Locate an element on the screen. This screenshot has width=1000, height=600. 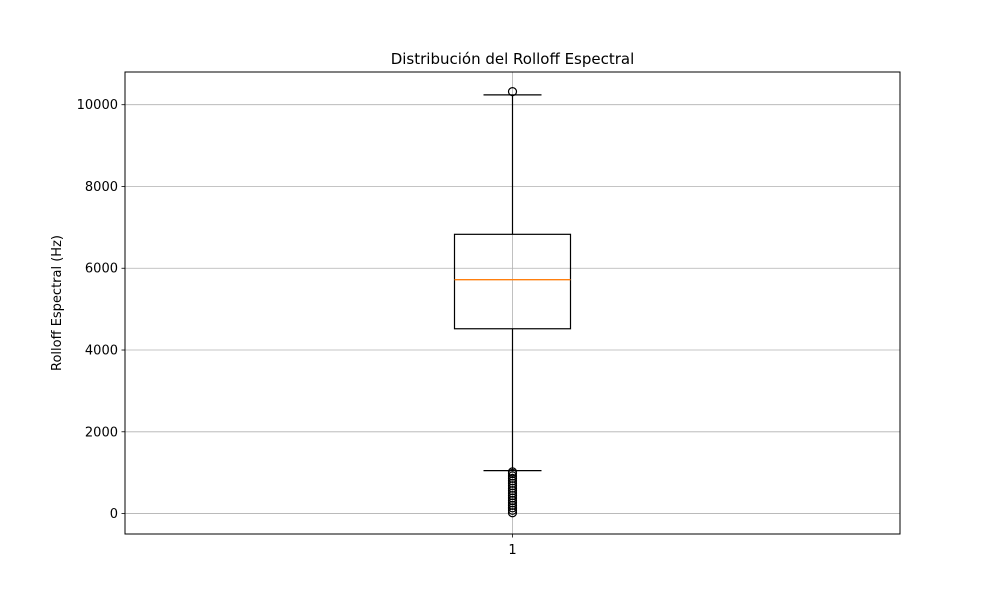
y-tick-label: 2000 is located at coordinates (101, 432).